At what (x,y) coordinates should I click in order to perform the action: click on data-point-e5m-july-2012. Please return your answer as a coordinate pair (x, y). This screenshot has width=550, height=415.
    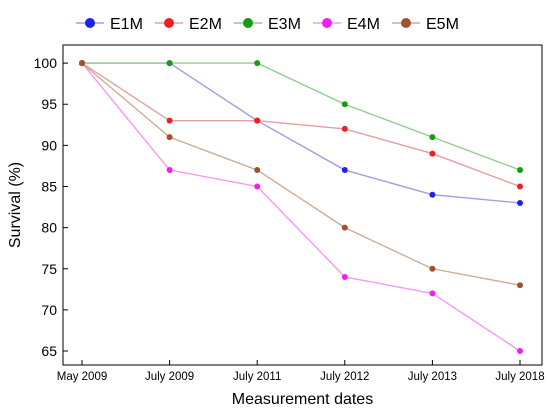
    Looking at the image, I should click on (344, 227).